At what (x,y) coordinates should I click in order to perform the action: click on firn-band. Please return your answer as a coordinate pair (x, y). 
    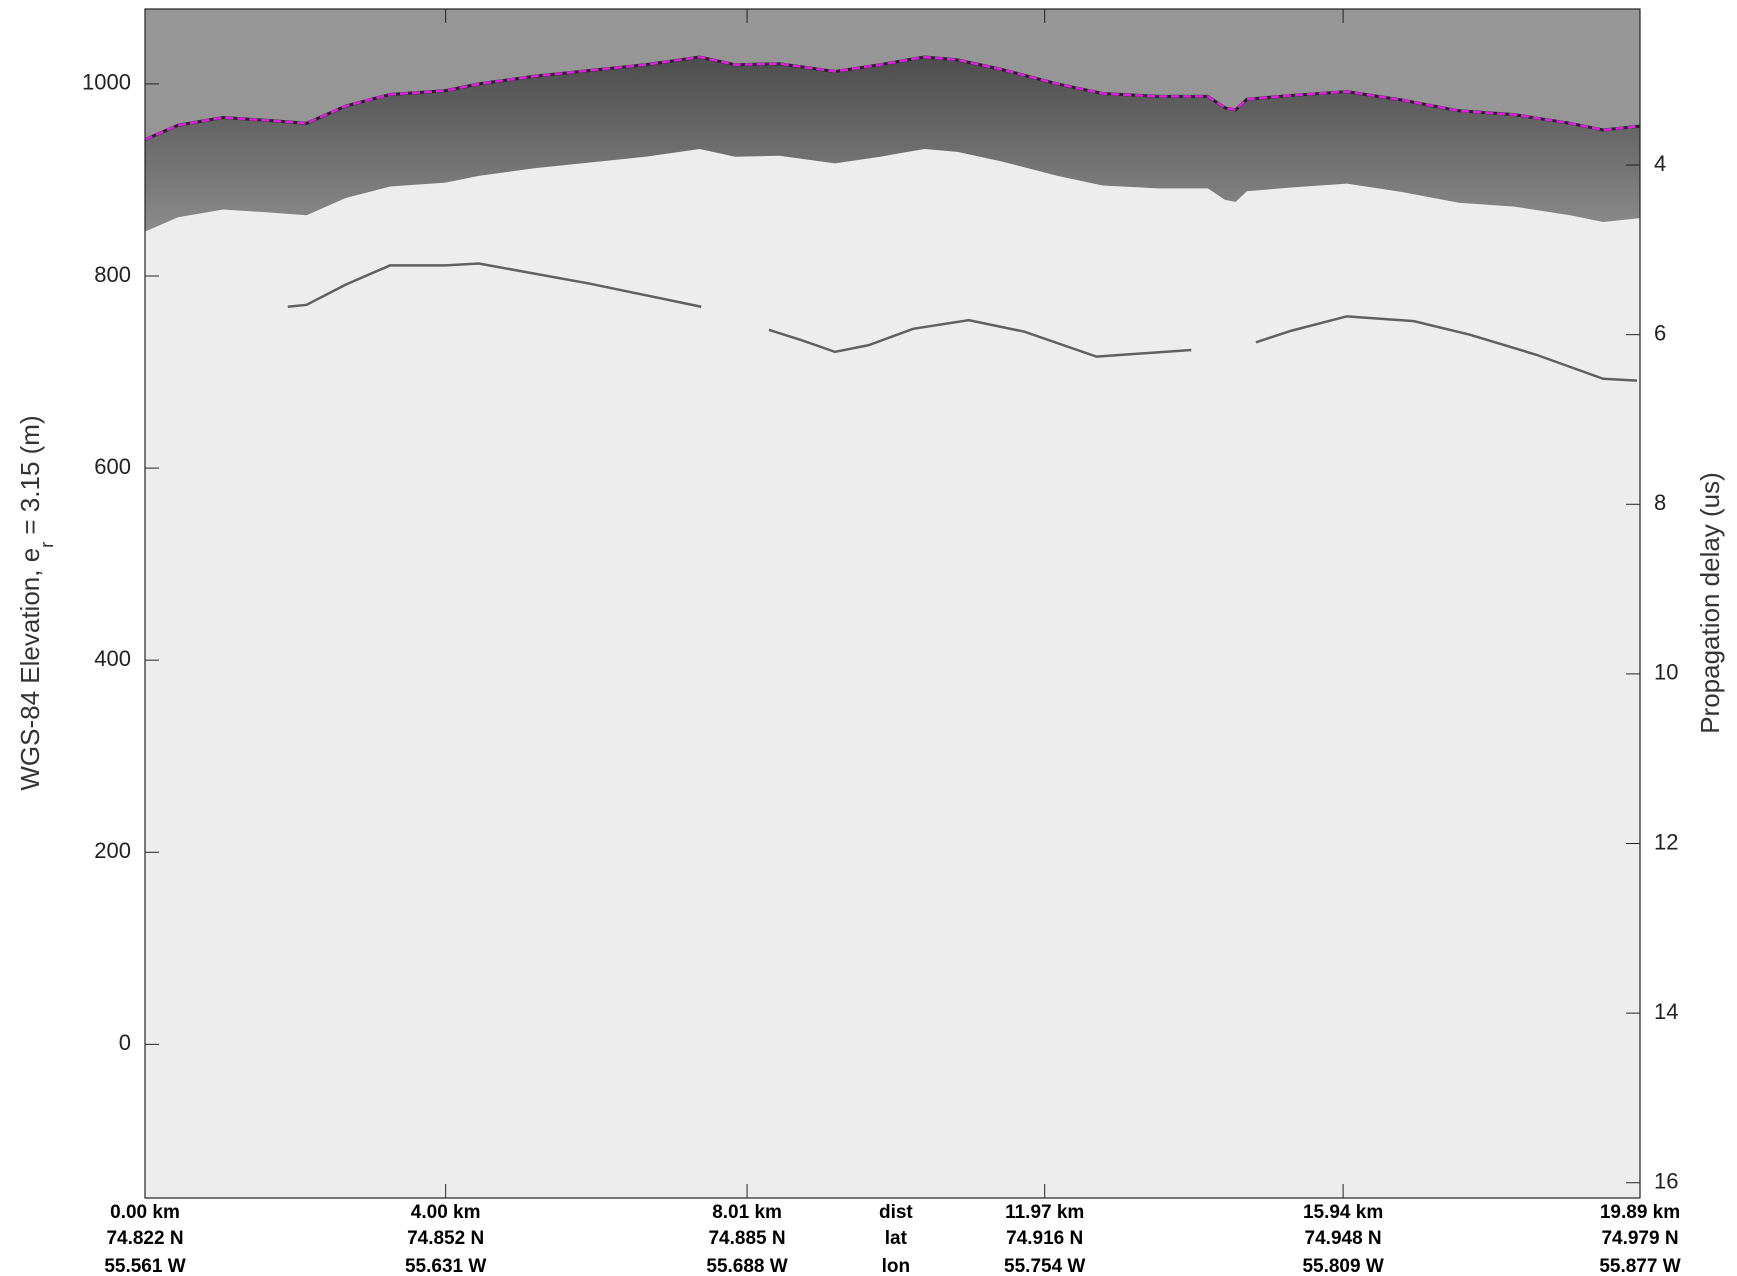
    Looking at the image, I should click on (892, 144).